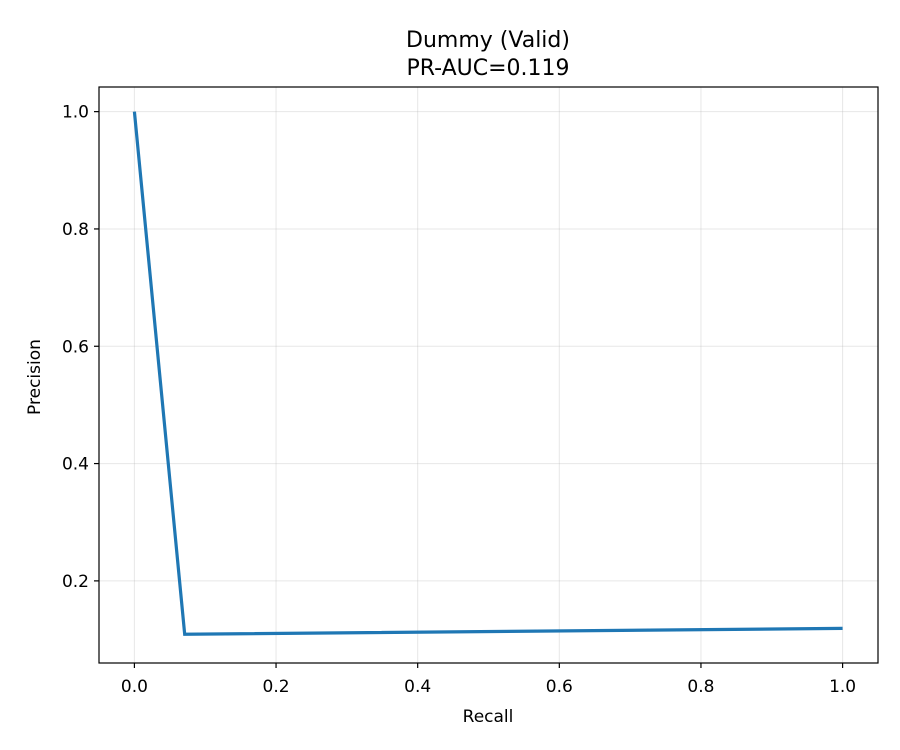  Describe the element at coordinates (75, 347) in the screenshot. I see `y-tick-label: 0.6` at that location.